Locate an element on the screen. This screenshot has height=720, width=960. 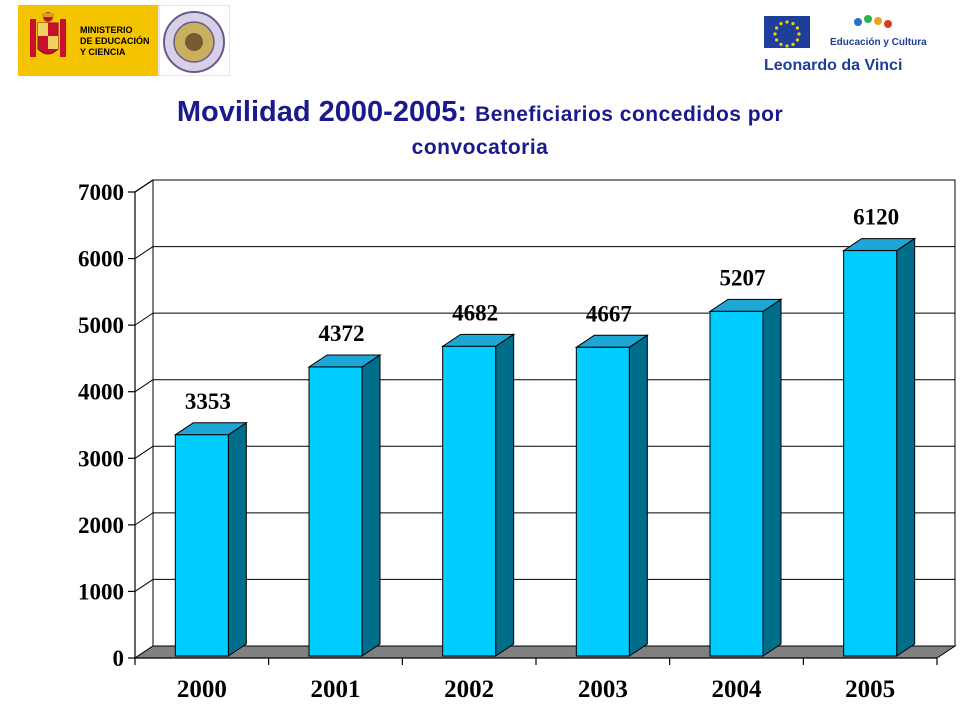
x-tick-label: 2005 is located at coordinates (870, 689).